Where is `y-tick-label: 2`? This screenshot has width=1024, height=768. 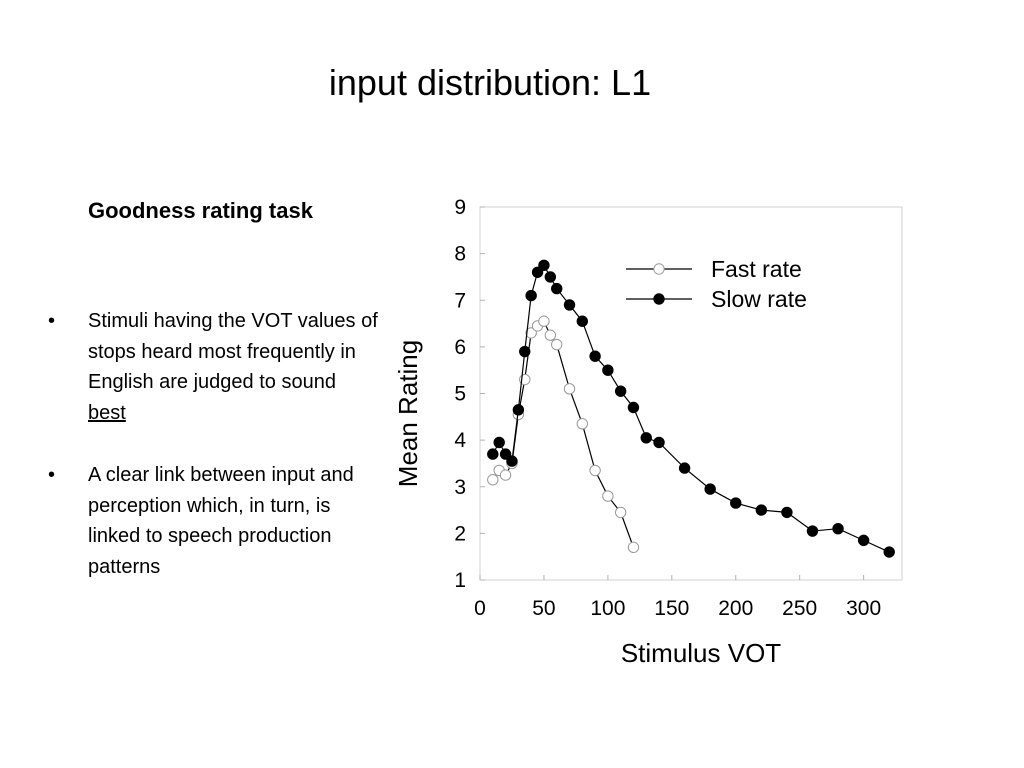
y-tick-label: 2 is located at coordinates (460, 533).